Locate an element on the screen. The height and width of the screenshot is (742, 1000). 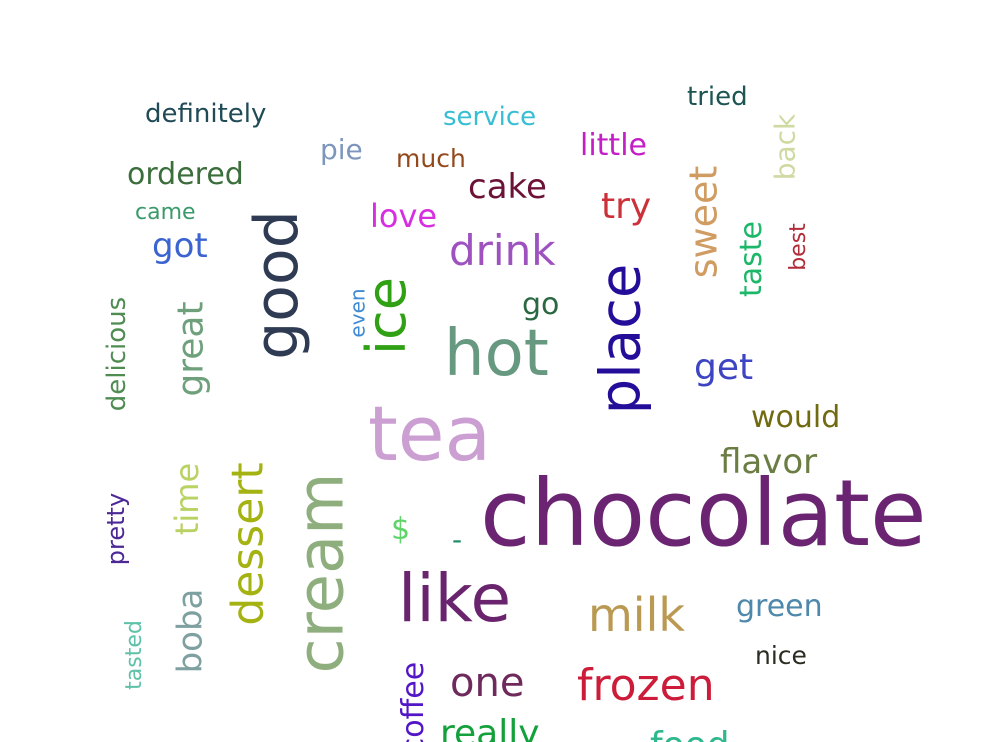
word-little: little is located at coordinates (613, 145).